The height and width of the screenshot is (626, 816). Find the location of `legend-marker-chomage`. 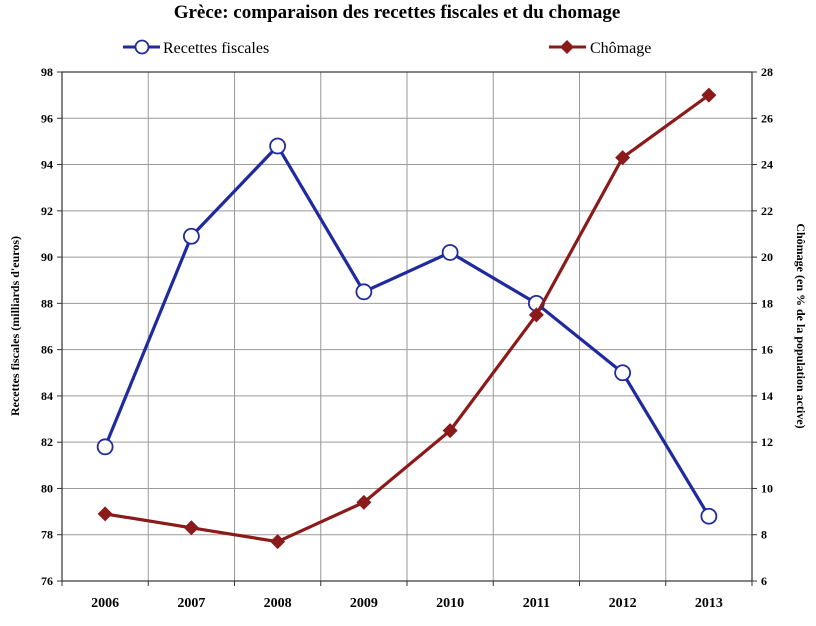

legend-marker-chomage is located at coordinates (567, 47).